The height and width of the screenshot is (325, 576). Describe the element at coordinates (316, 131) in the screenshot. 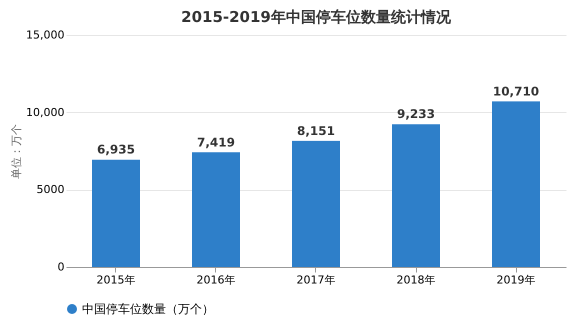

I see `text: 8,151` at that location.